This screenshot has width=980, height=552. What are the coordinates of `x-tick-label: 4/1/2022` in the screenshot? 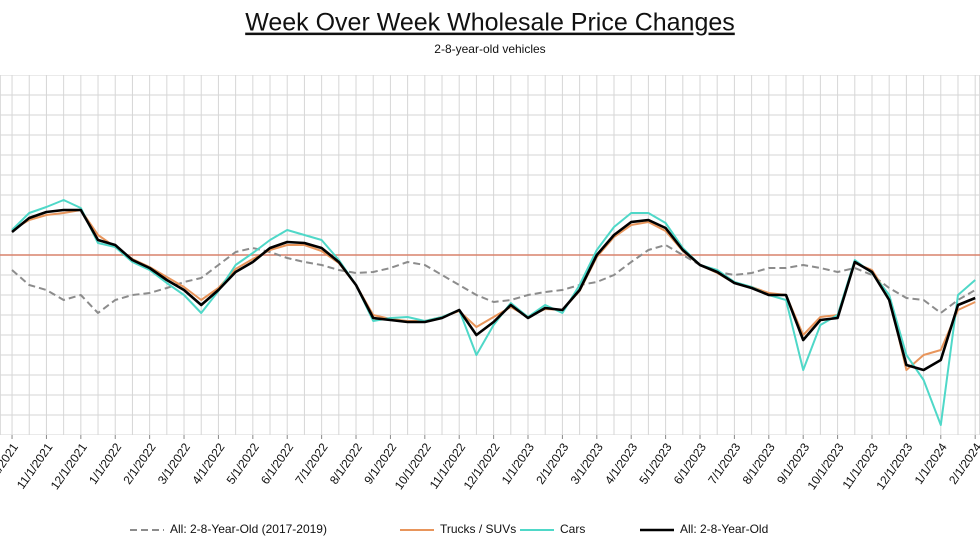 It's located at (208, 463).